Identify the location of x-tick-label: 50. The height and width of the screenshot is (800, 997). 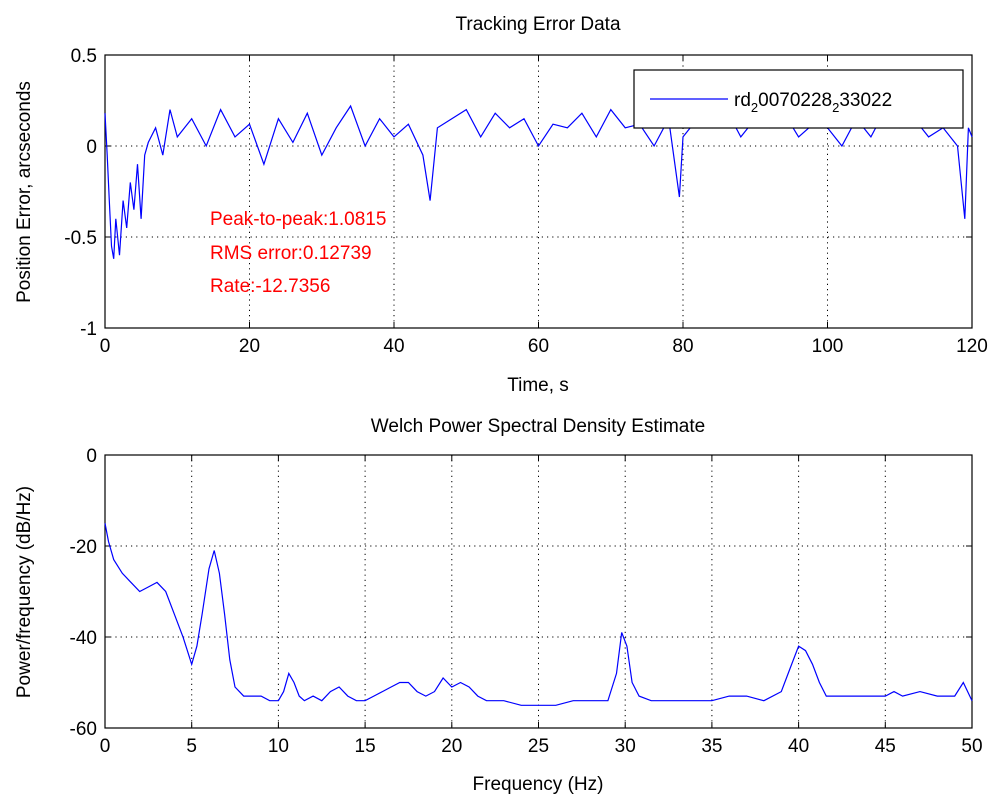
(971, 746).